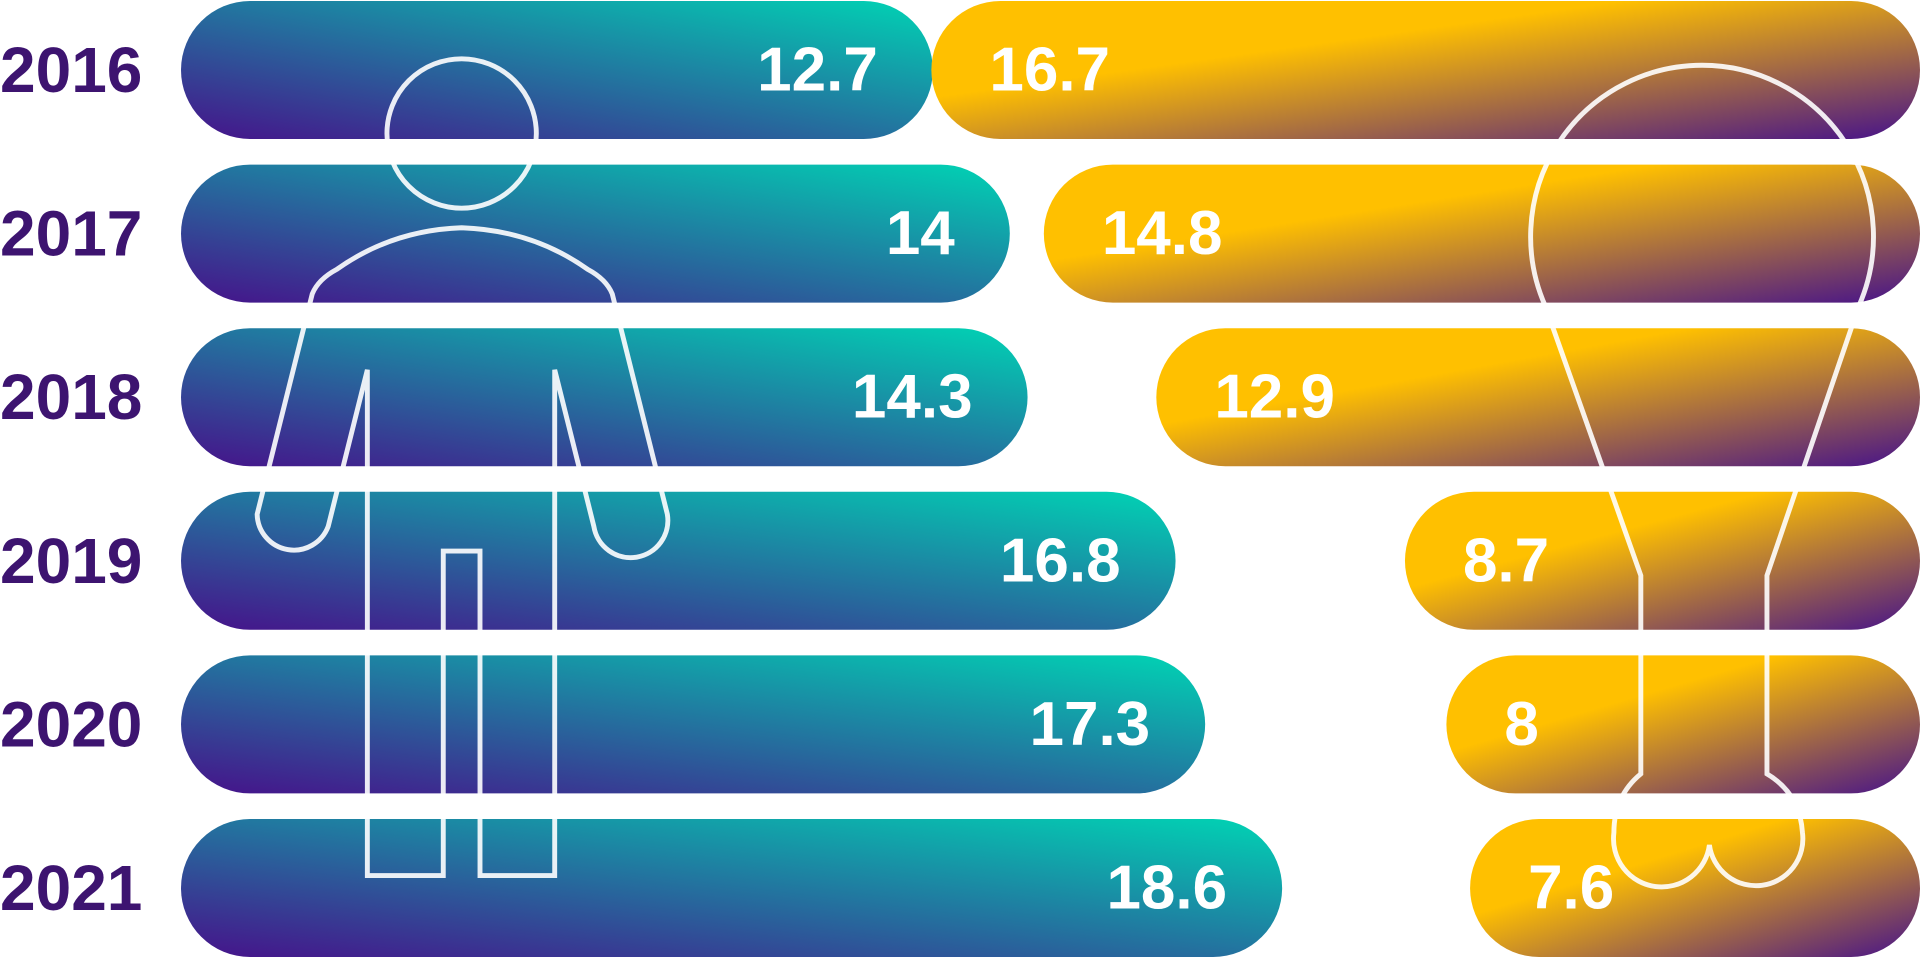  I want to click on person-head, so click(461, 133).